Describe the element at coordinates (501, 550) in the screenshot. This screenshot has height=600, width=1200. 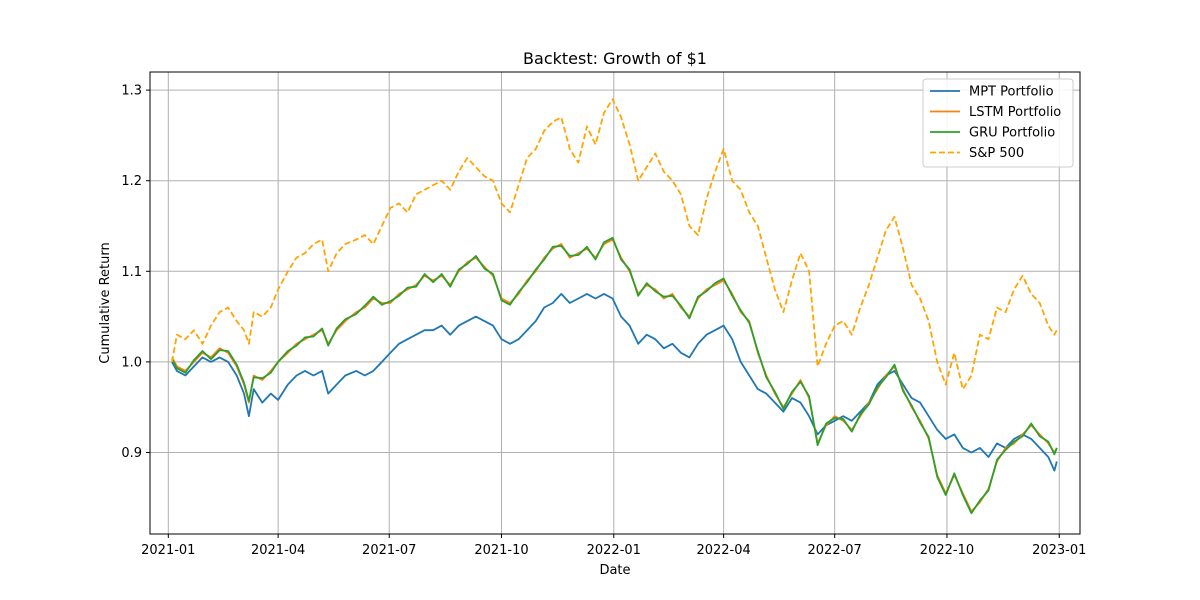
I see `x-tick-label: 2021-10` at that location.